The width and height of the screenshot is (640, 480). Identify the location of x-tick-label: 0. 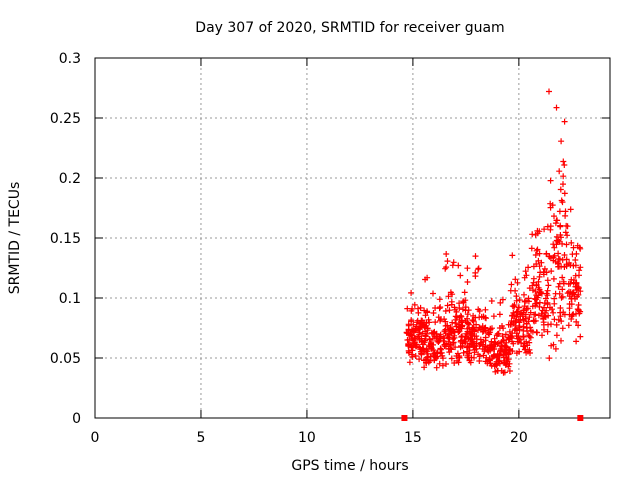
(95, 438).